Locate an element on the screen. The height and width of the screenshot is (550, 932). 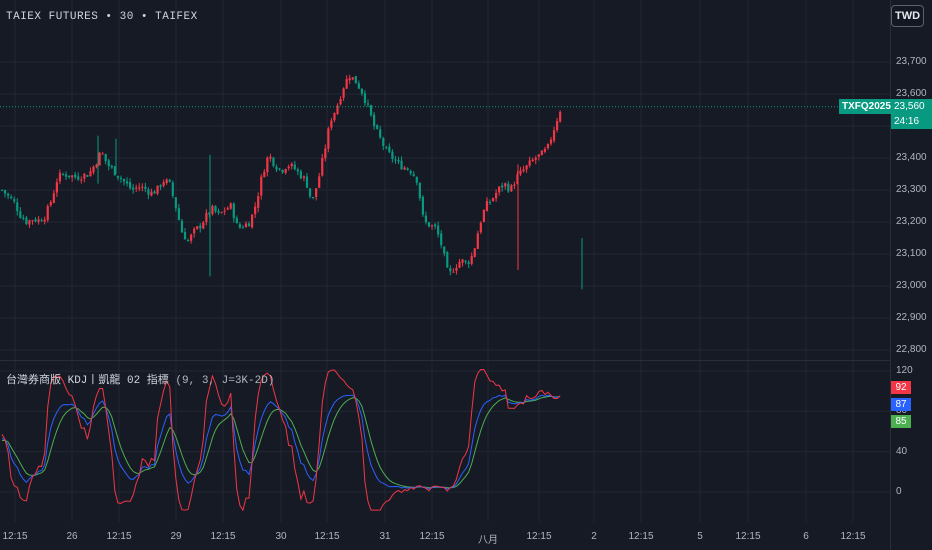
currency-button: TWD is located at coordinates (907, 16).